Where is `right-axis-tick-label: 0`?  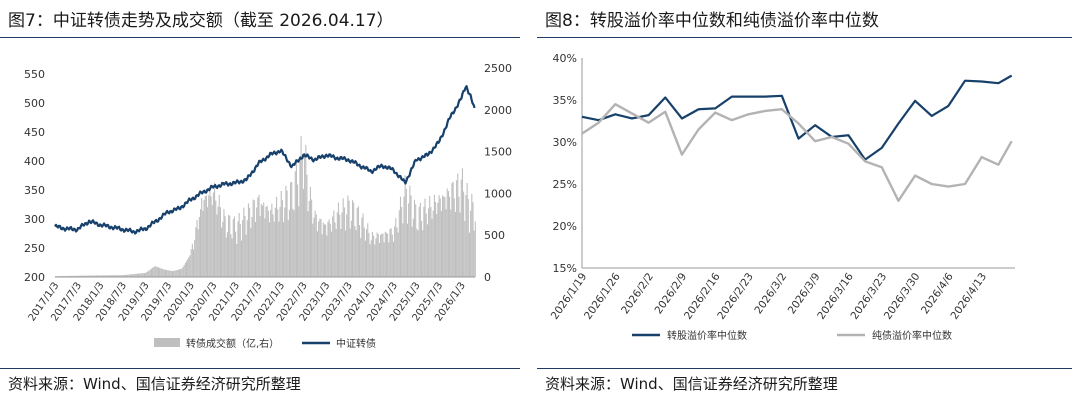
right-axis-tick-label: 0 is located at coordinates (487, 277).